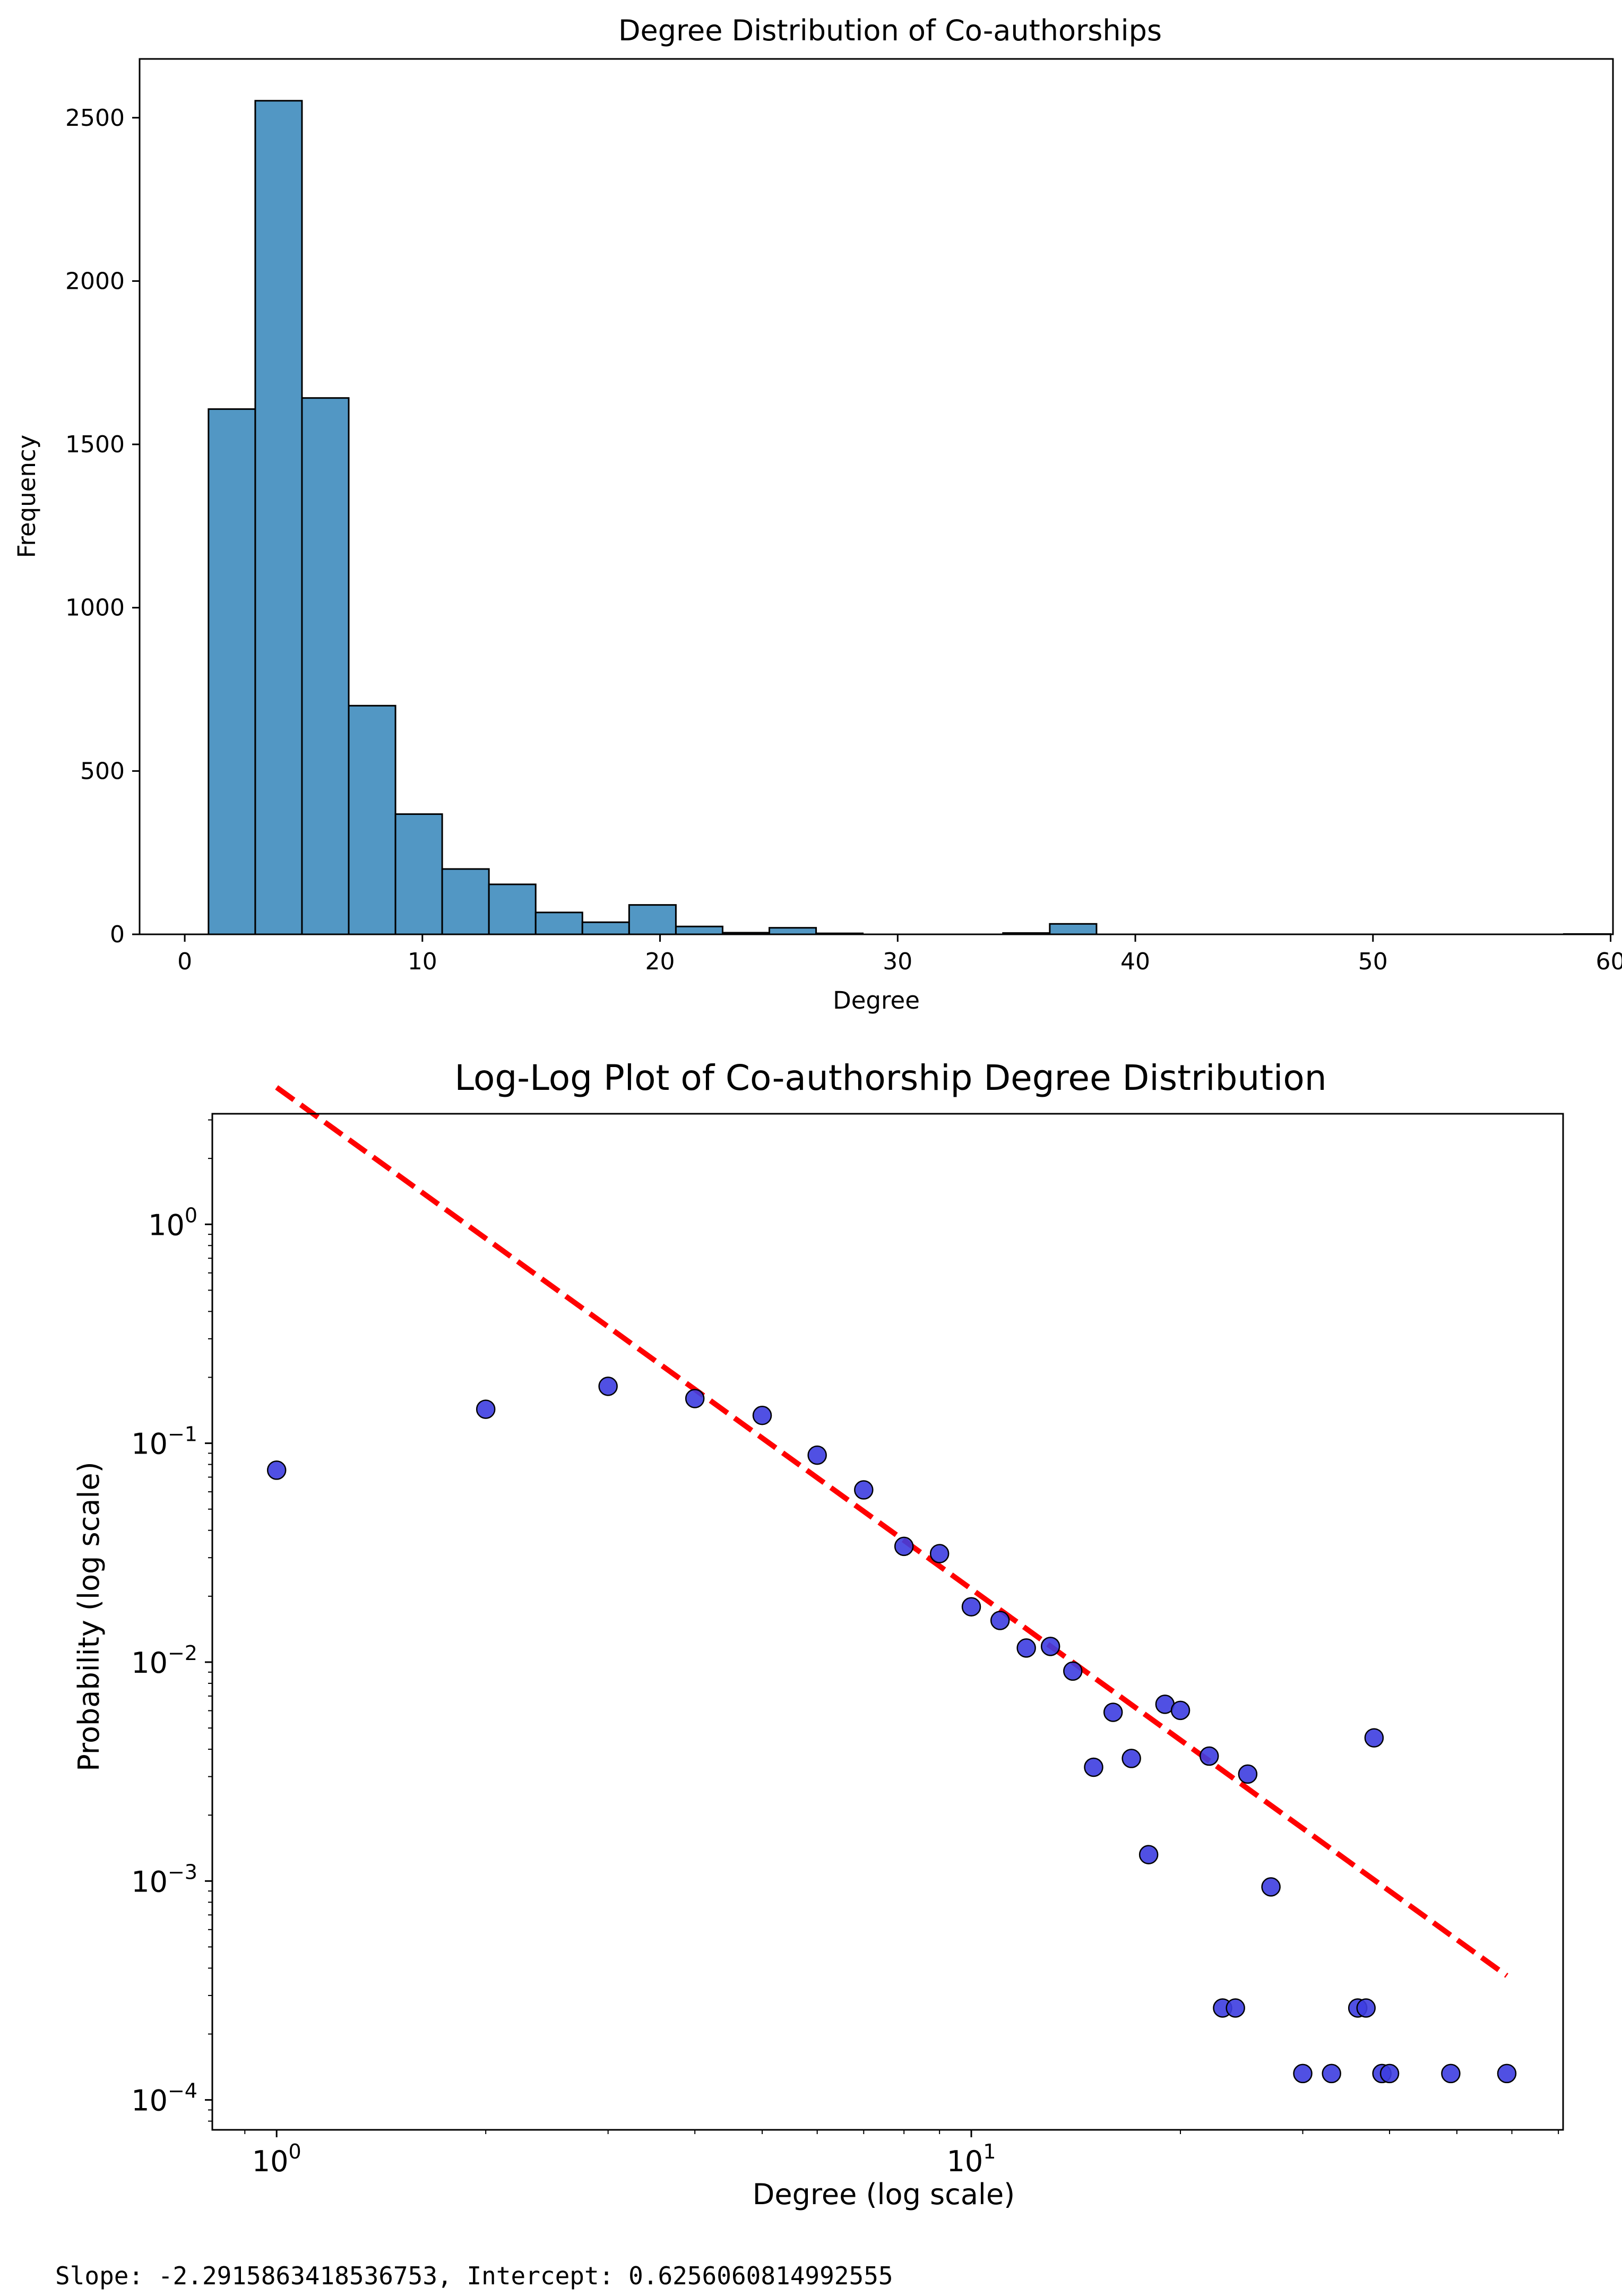 This screenshot has height=2296, width=1622. I want to click on loglog-x-label: Degree (log scale), so click(884, 2194).